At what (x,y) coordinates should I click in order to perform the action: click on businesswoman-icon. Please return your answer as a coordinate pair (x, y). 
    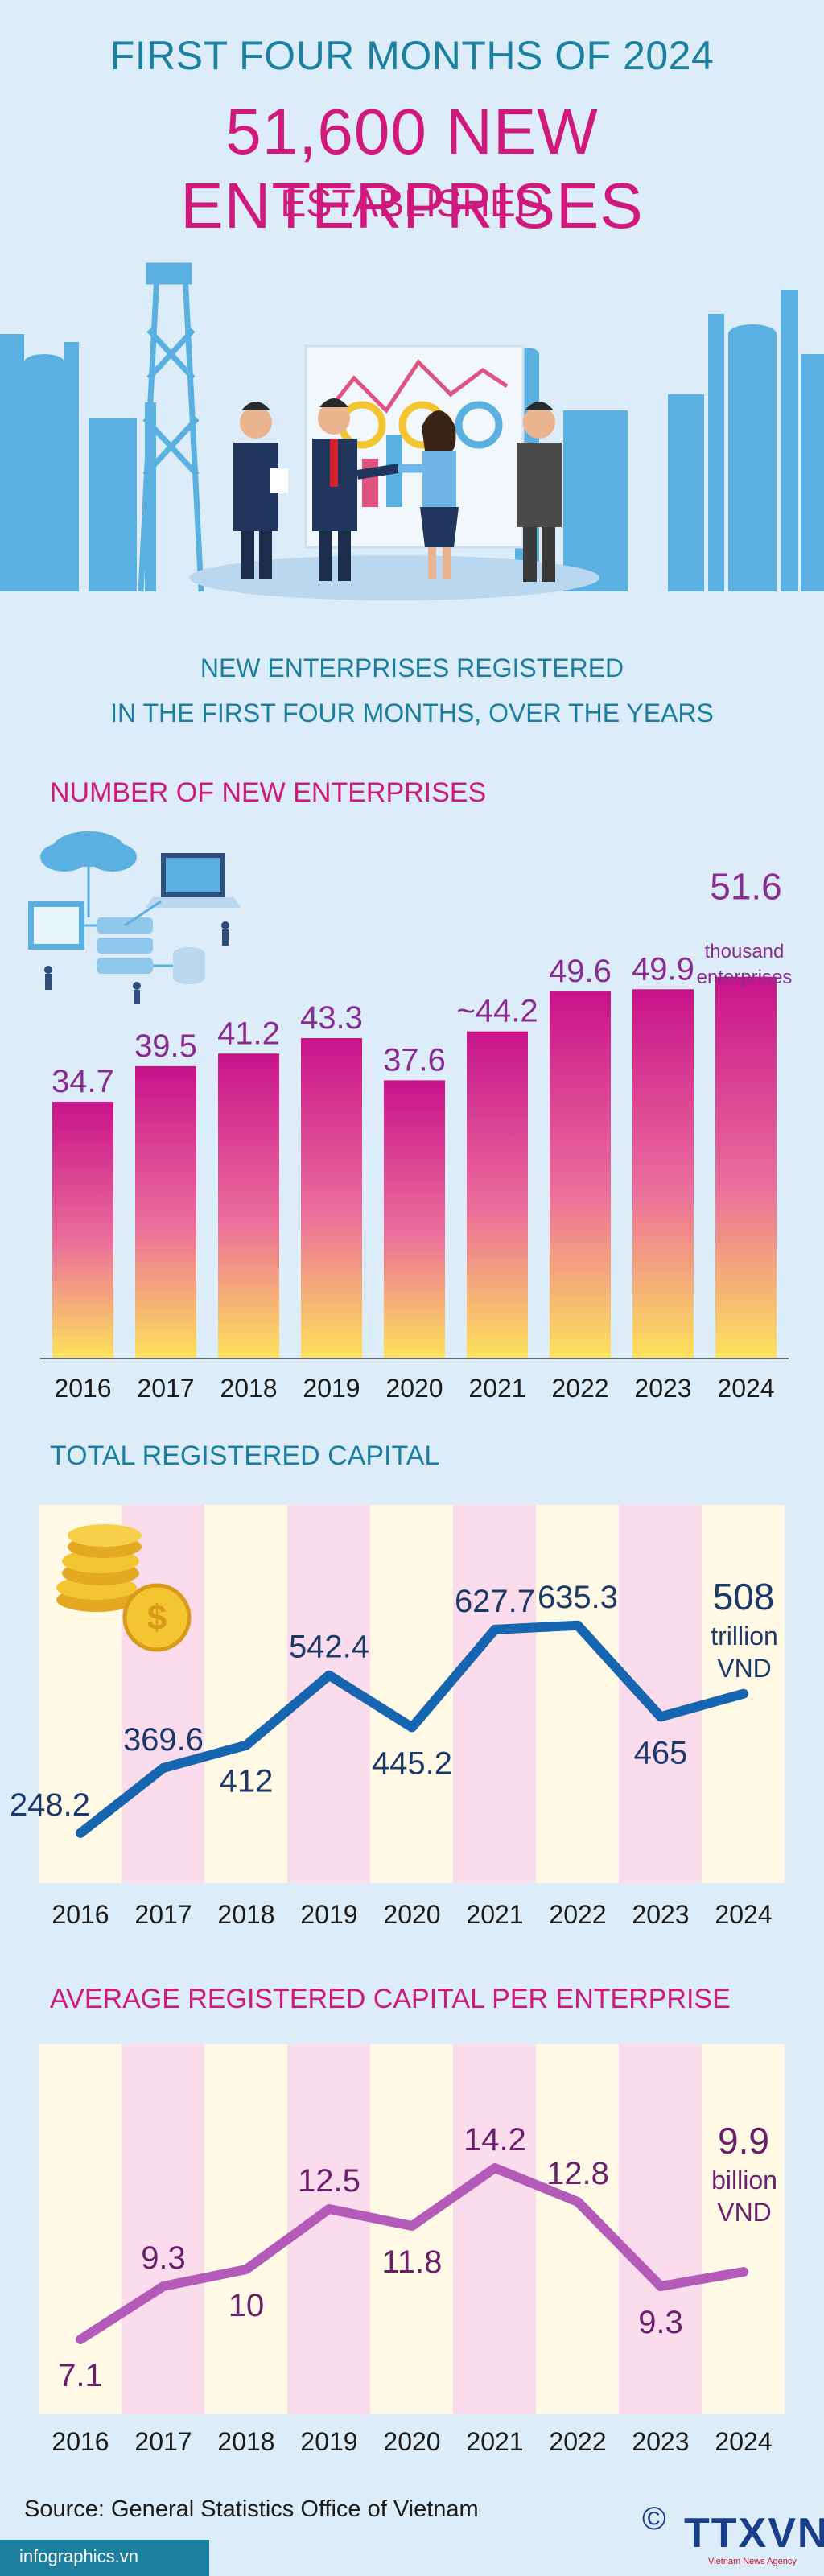
    Looking at the image, I should click on (428, 494).